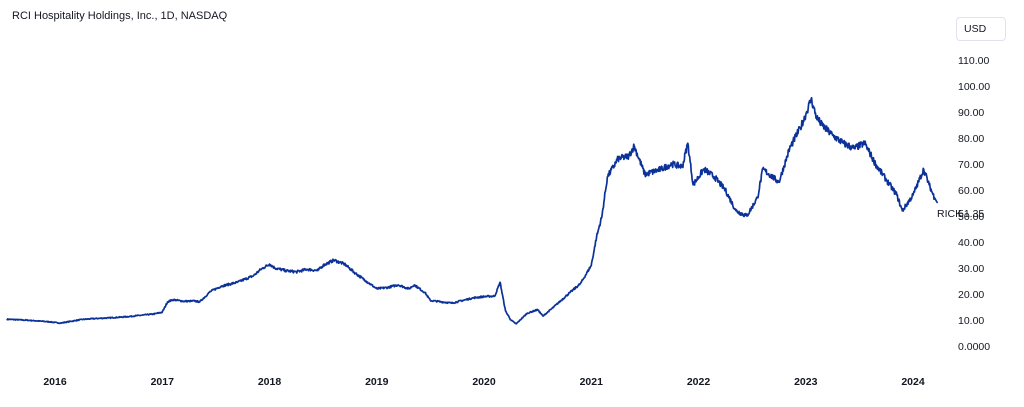 Image resolution: width=1024 pixels, height=407 pixels. What do you see at coordinates (971, 217) in the screenshot?
I see `y-tick-label: 50.00` at bounding box center [971, 217].